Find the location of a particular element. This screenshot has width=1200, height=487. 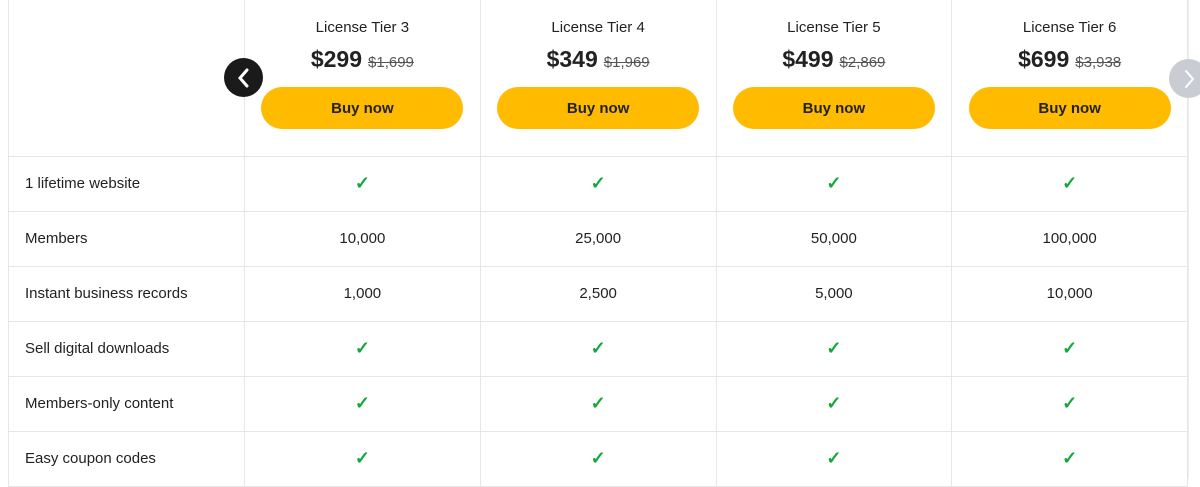

tier-title: License Tier 4 is located at coordinates (598, 27).